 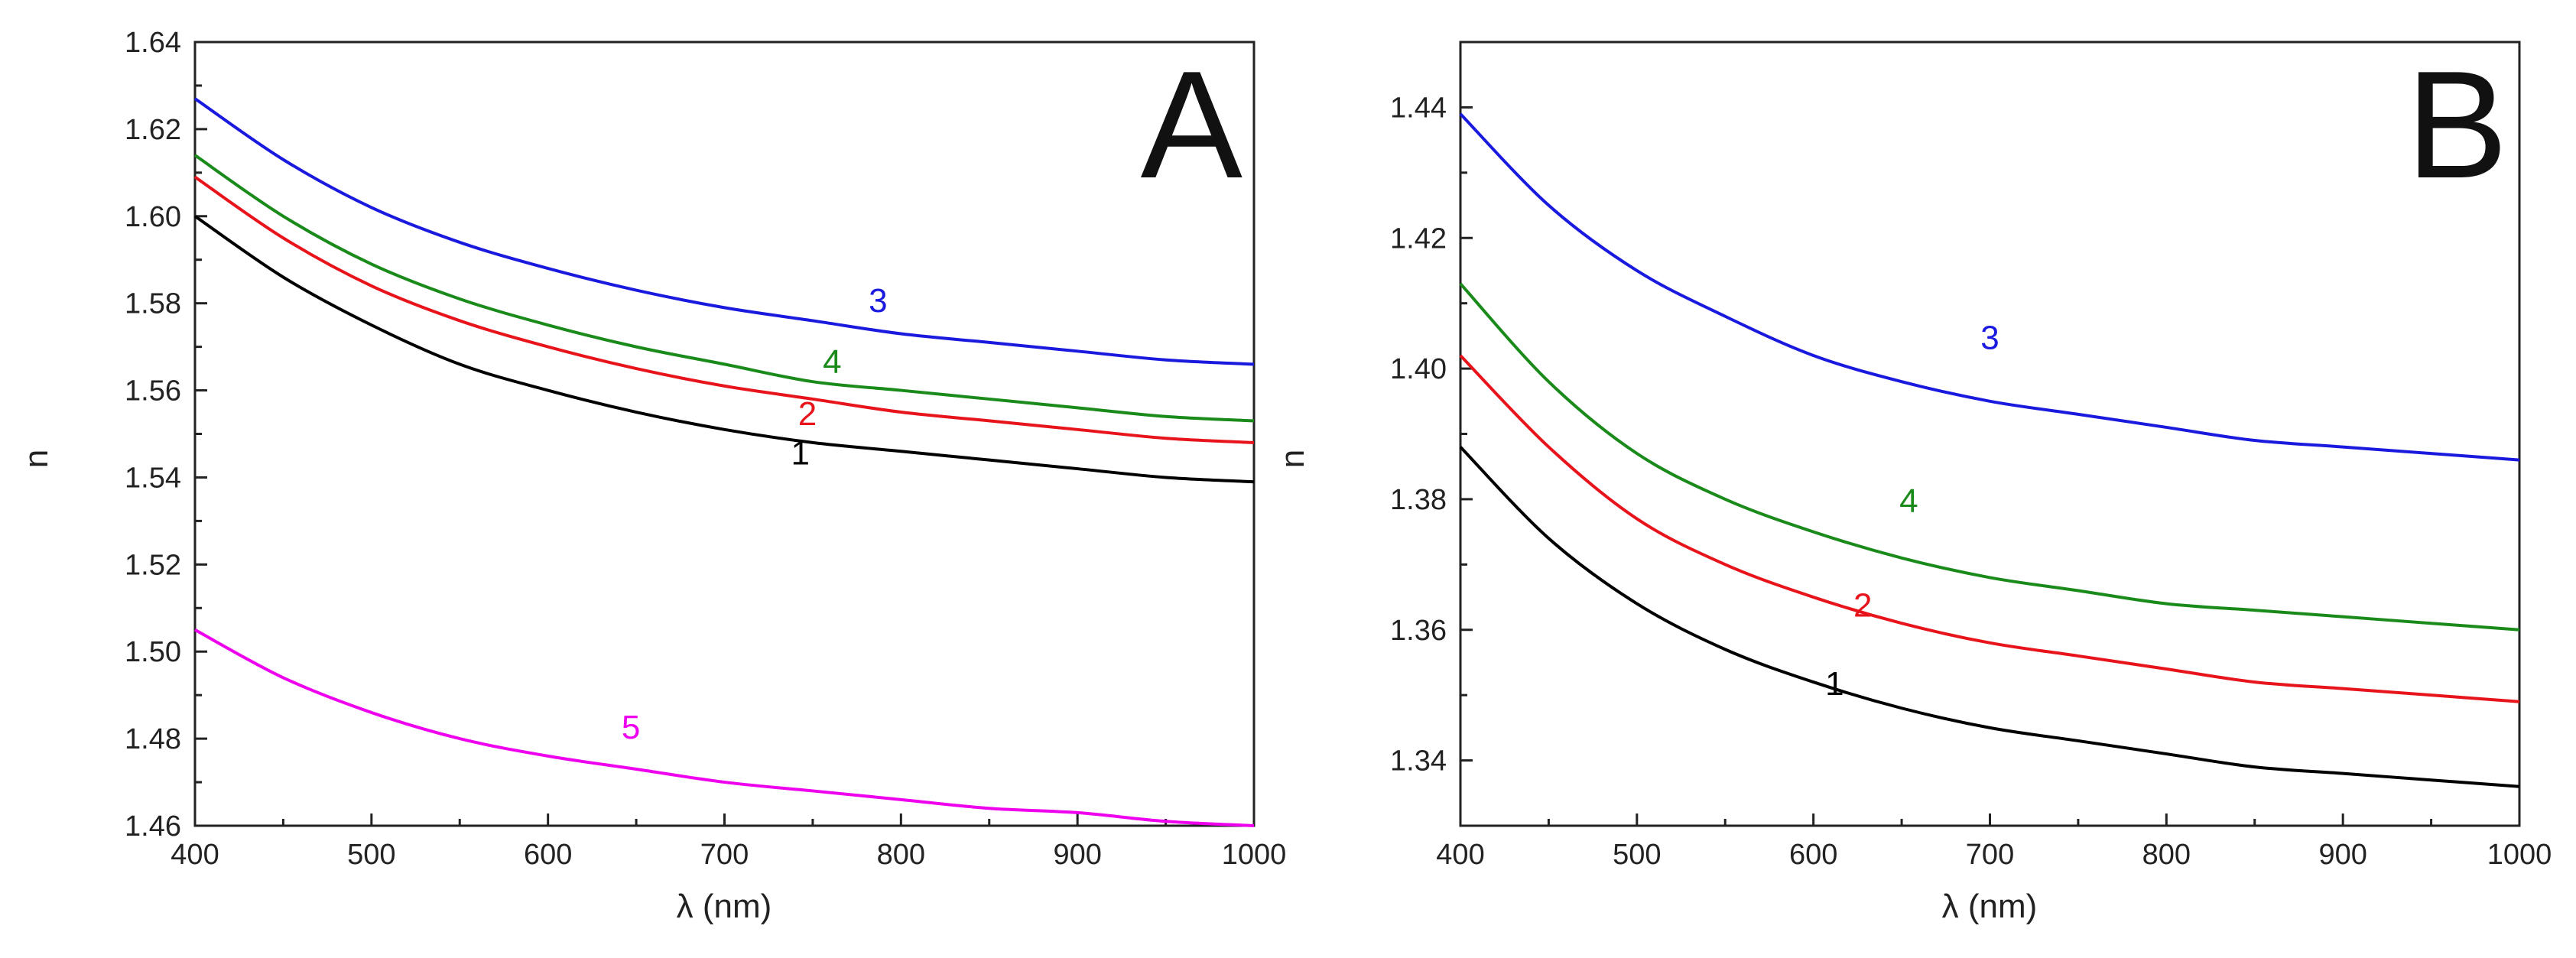 I want to click on y-tick-label: 1.52, so click(x=153, y=565).